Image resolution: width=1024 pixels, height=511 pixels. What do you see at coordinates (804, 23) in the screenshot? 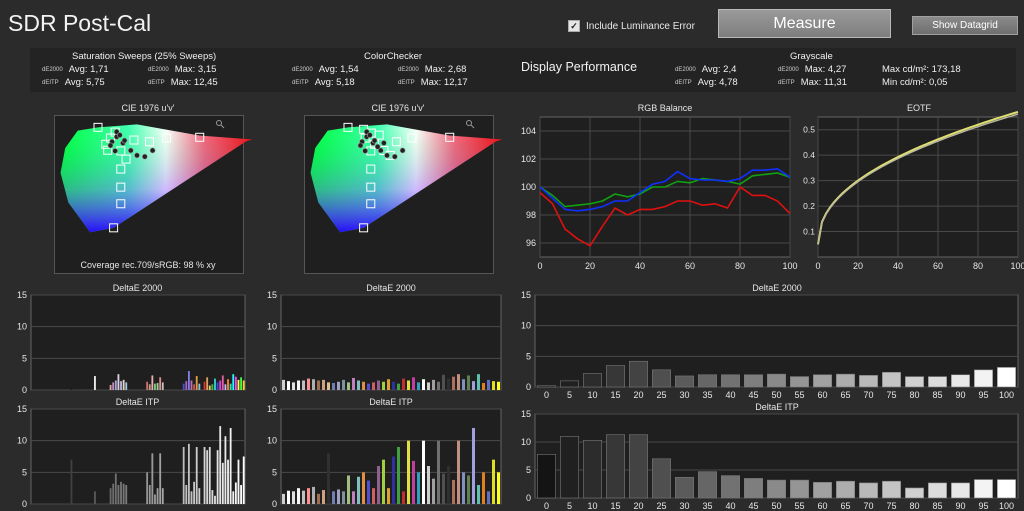
I see `measure-button: Measure` at bounding box center [804, 23].